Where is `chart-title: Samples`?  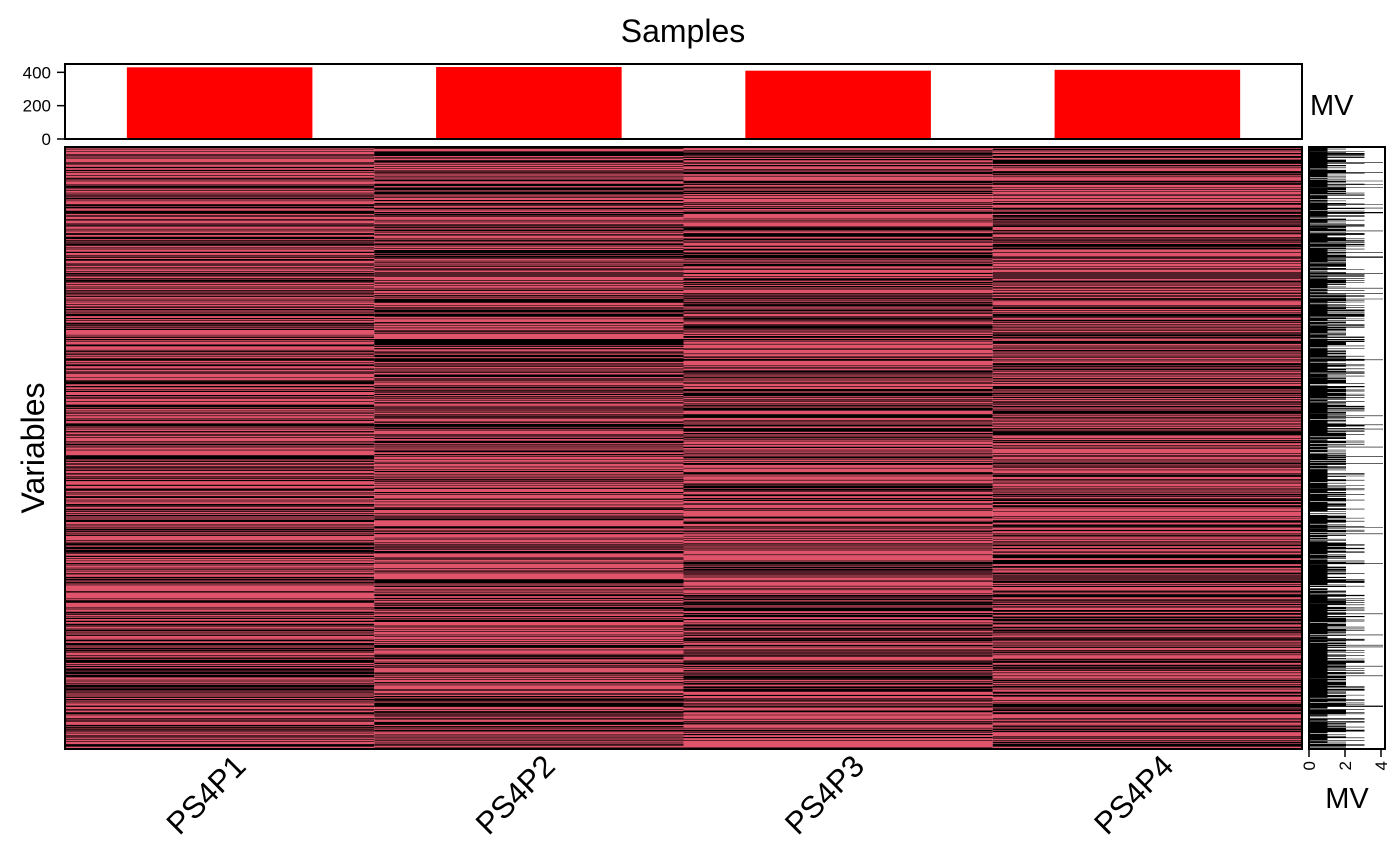
chart-title: Samples is located at coordinates (683, 31).